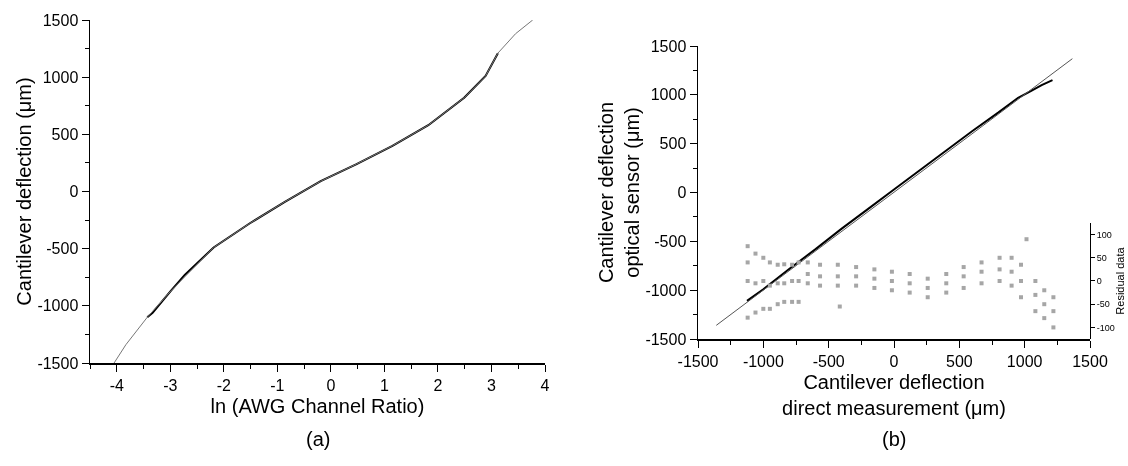 The width and height of the screenshot is (1128, 466). What do you see at coordinates (959, 361) in the screenshot?
I see `x-tick-label: 500` at bounding box center [959, 361].